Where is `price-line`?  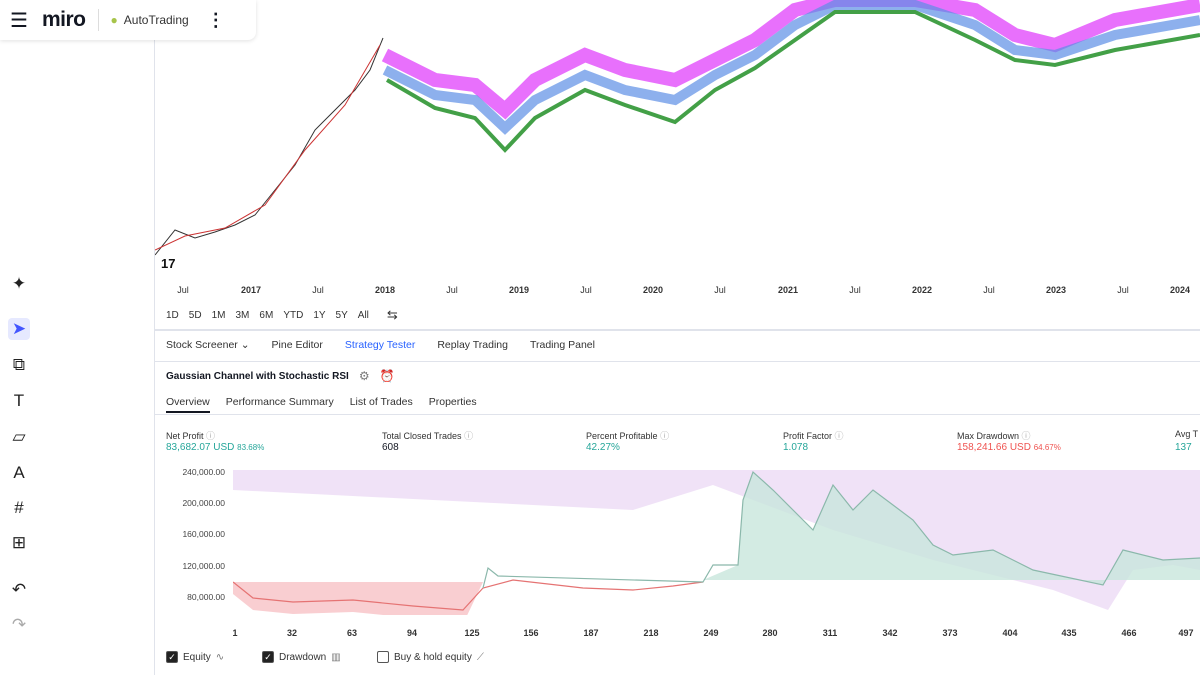
price-line is located at coordinates (269, 146).